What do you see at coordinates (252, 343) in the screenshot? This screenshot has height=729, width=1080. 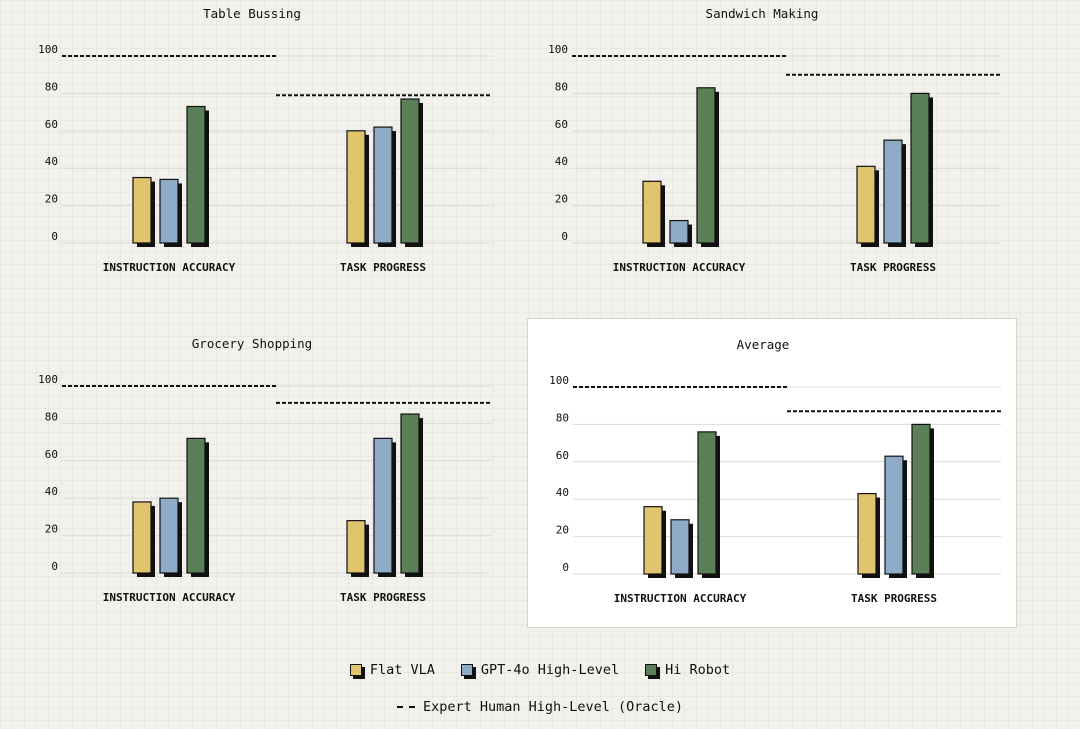 I see `chart-title: Grocery Shopping` at bounding box center [252, 343].